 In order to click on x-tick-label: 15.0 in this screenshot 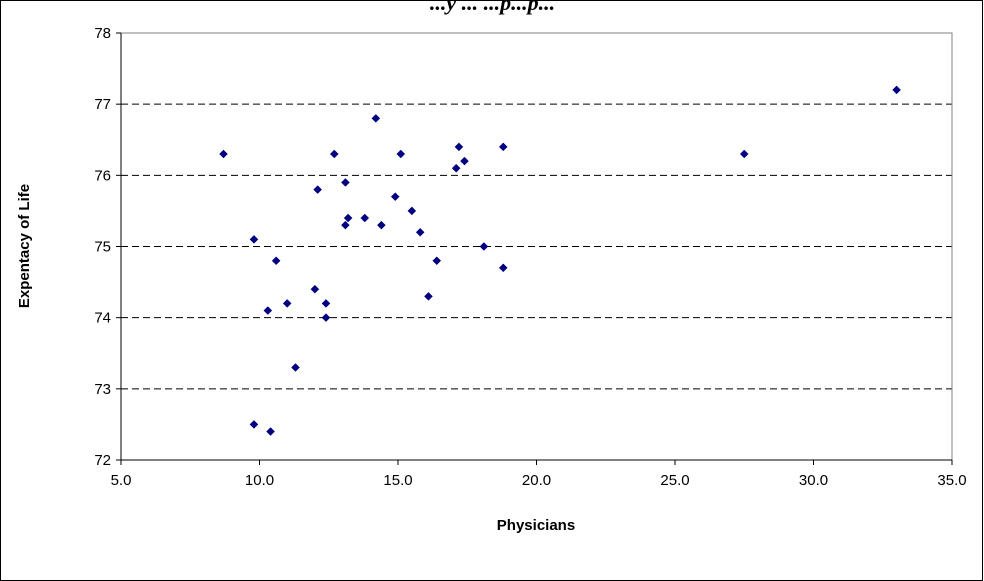, I will do `click(397, 480)`.